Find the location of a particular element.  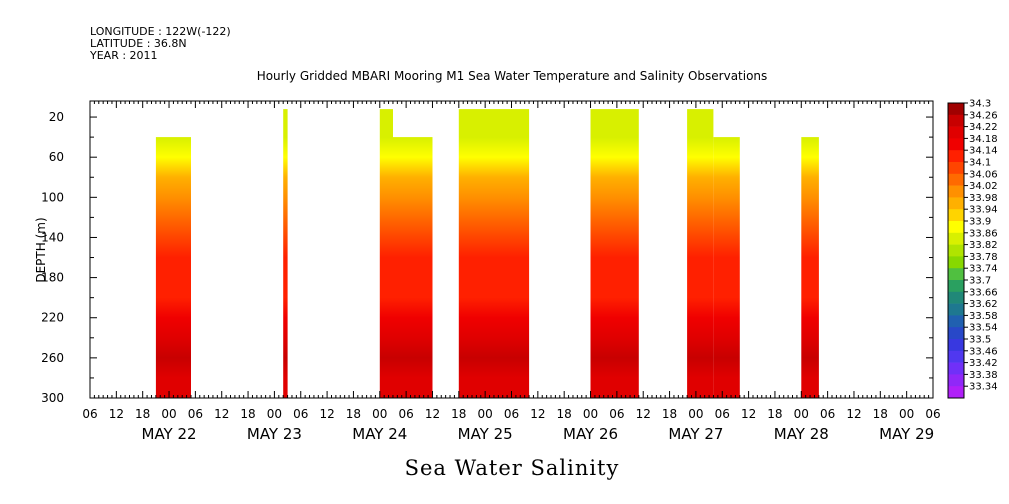

colorbar-label: 33.7 is located at coordinates (980, 281).